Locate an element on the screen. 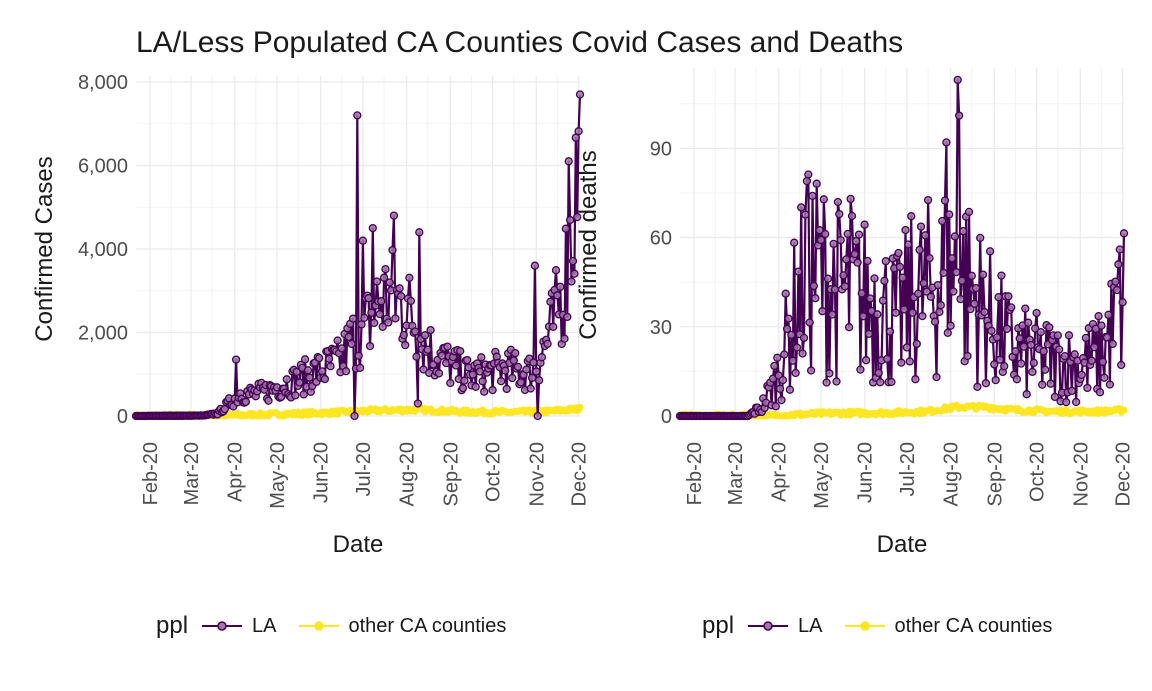  x-tick-label: May-20 is located at coordinates (822, 475).